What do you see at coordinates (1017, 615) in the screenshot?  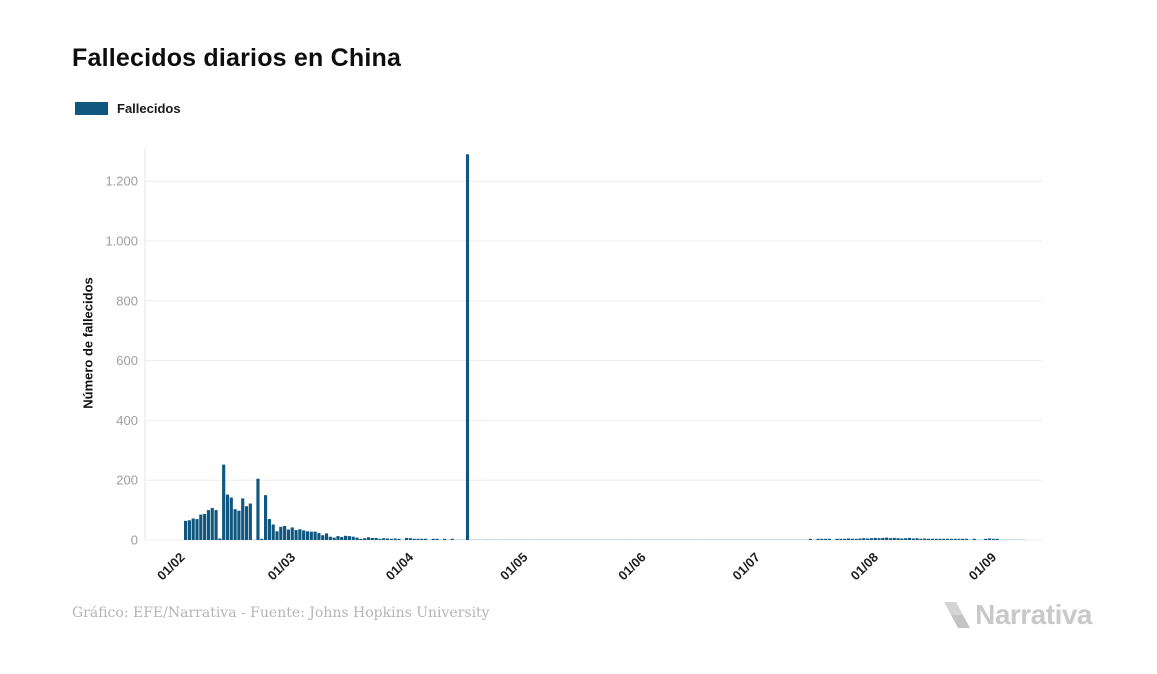 I see `narrativa-logo: Narrativa` at bounding box center [1017, 615].